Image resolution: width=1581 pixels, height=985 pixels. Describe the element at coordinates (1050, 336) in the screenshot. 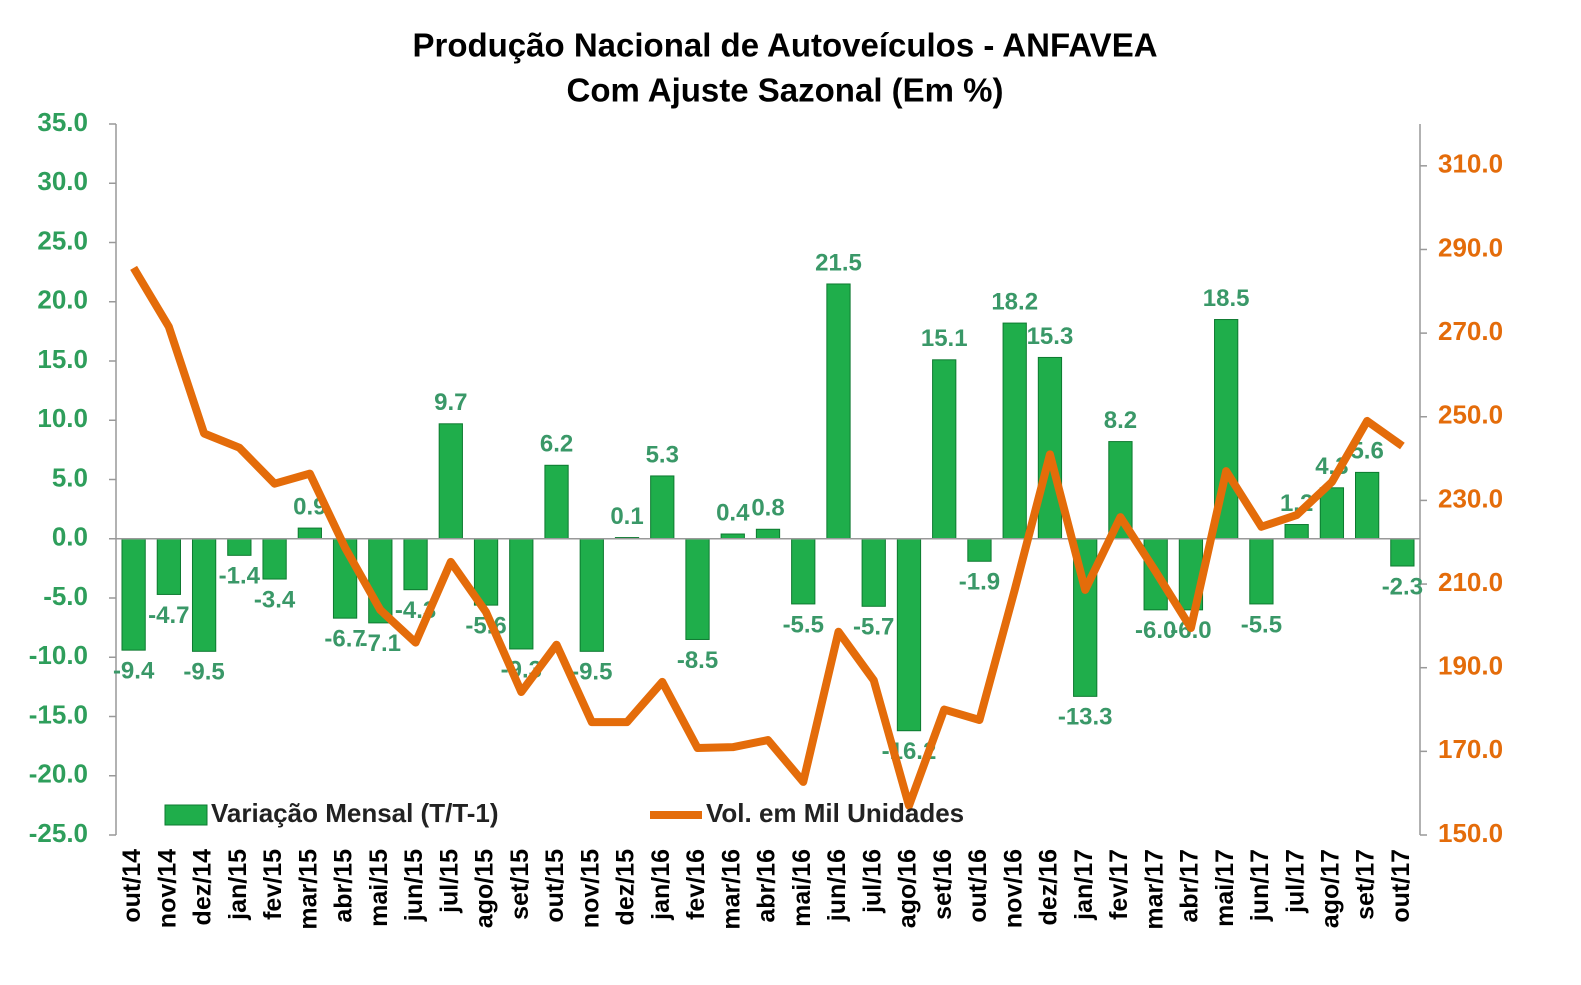

I see `data-label: 15.3` at that location.